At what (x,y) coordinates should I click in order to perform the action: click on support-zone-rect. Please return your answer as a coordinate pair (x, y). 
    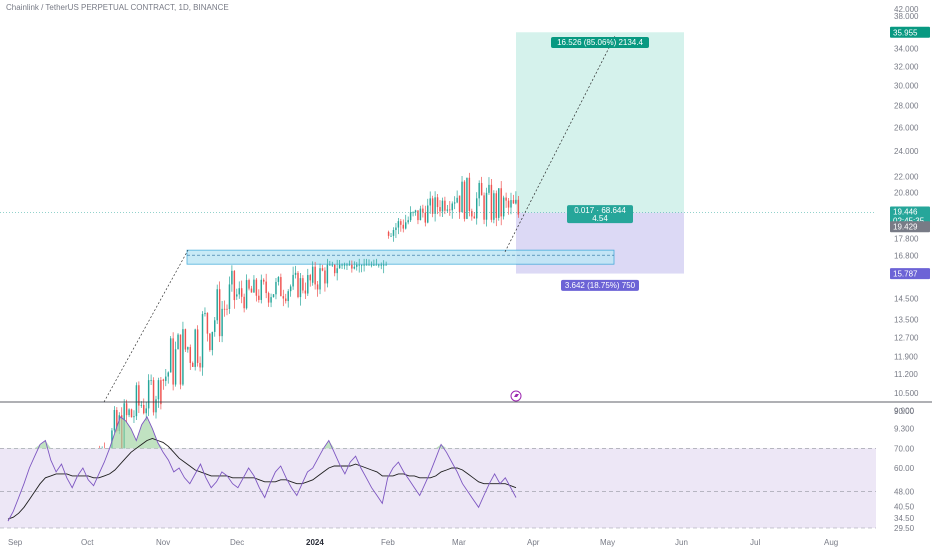
    Looking at the image, I should click on (400, 257).